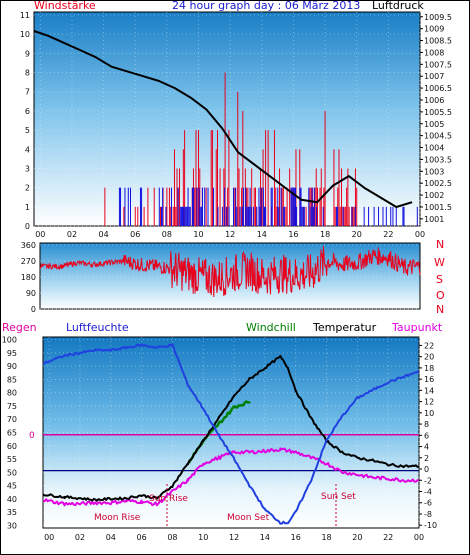 The width and height of the screenshot is (470, 555). I want to click on pressure-tick-label: 1007.5, so click(438, 64).